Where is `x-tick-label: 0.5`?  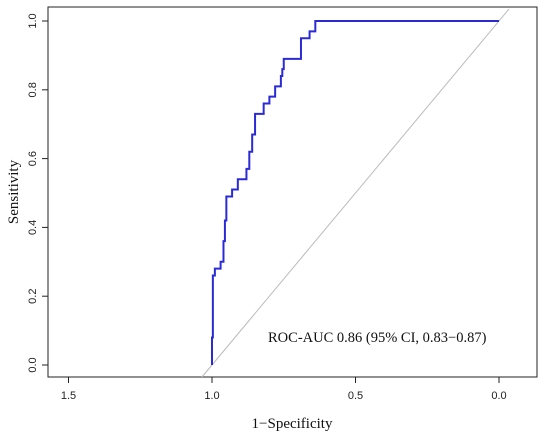
x-tick-label: 0.5 is located at coordinates (355, 396).